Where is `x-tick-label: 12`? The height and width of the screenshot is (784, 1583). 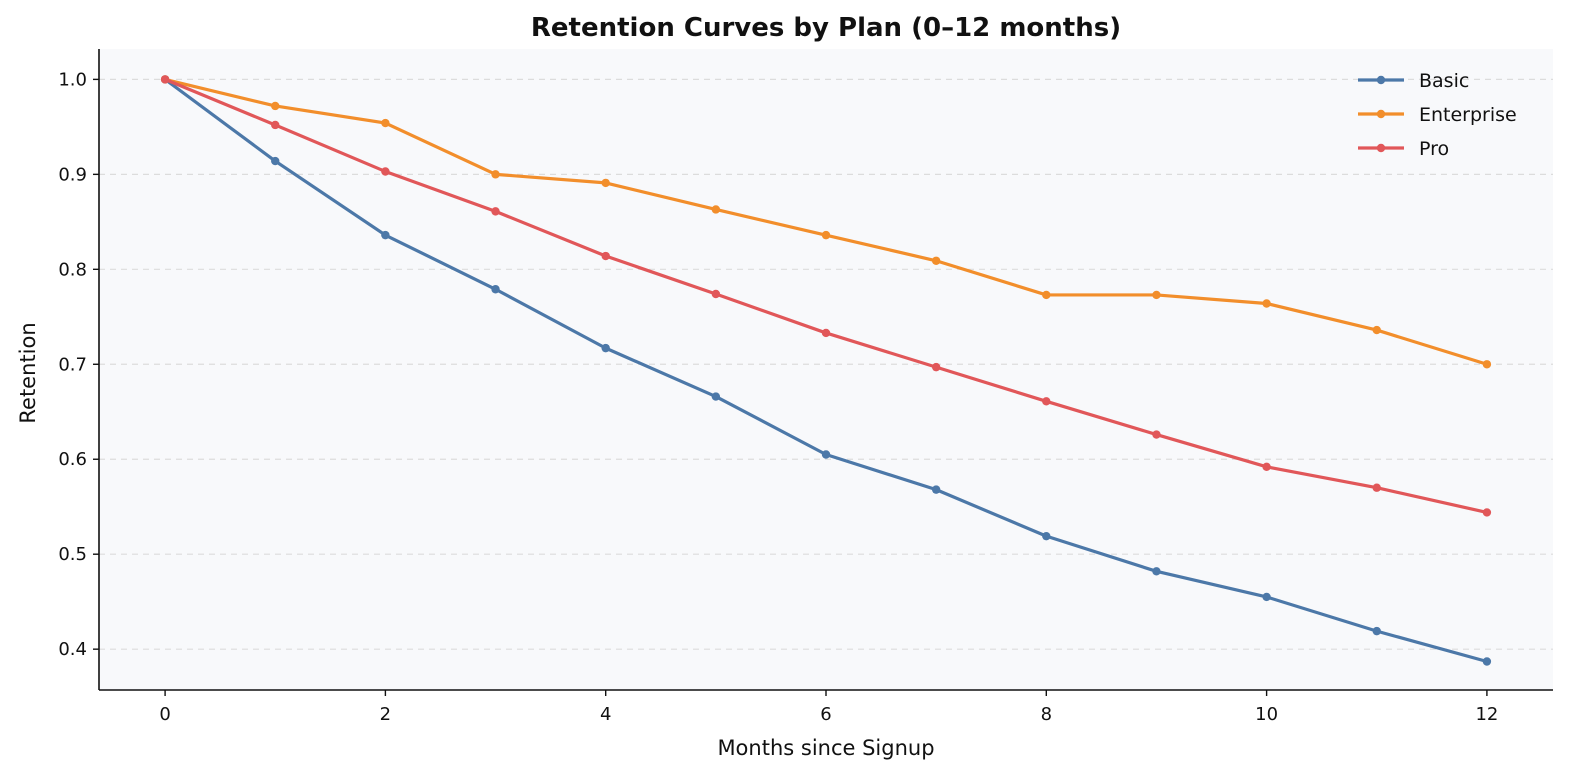
x-tick-label: 12 is located at coordinates (1486, 714).